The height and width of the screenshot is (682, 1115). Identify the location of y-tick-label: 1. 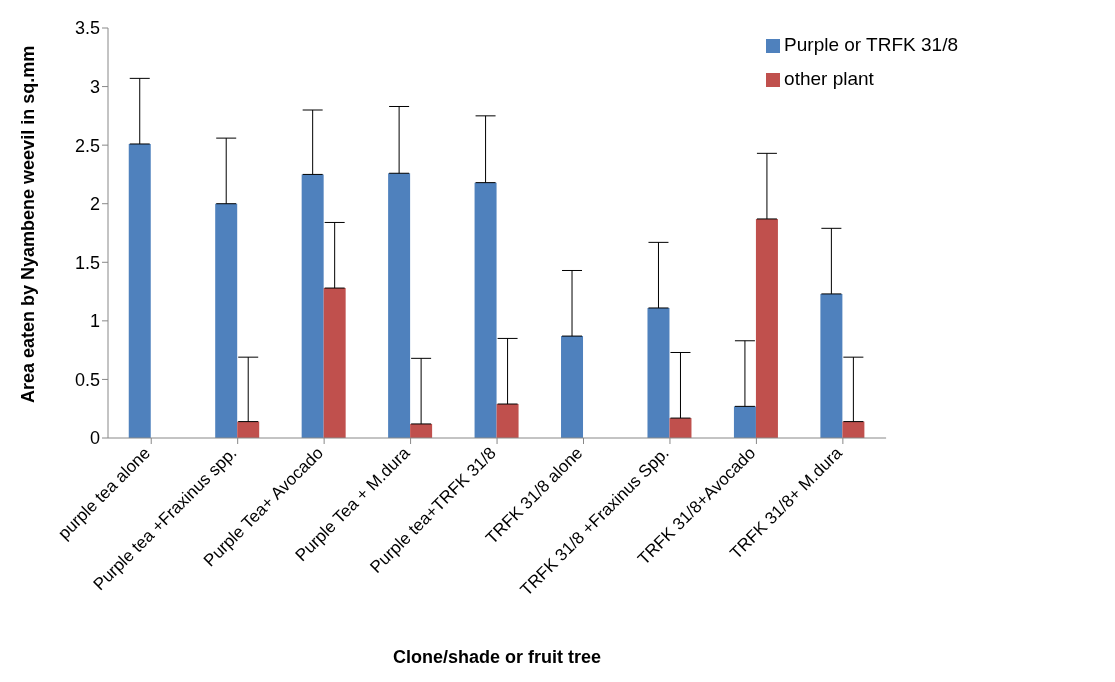
(94, 321).